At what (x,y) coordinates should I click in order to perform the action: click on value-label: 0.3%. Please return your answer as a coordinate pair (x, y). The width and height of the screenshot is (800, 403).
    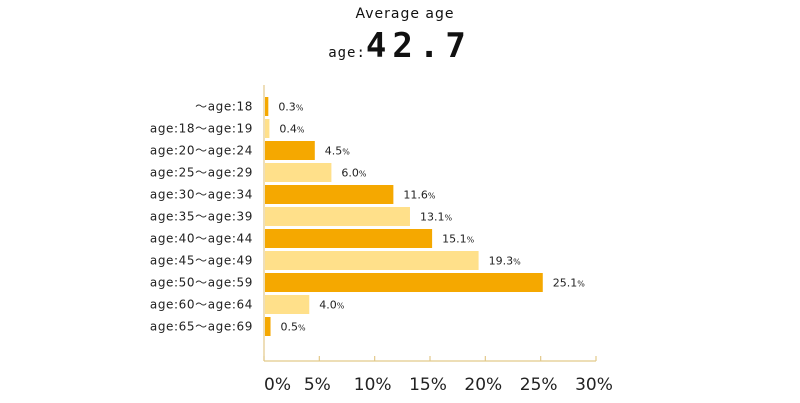
    Looking at the image, I should click on (291, 107).